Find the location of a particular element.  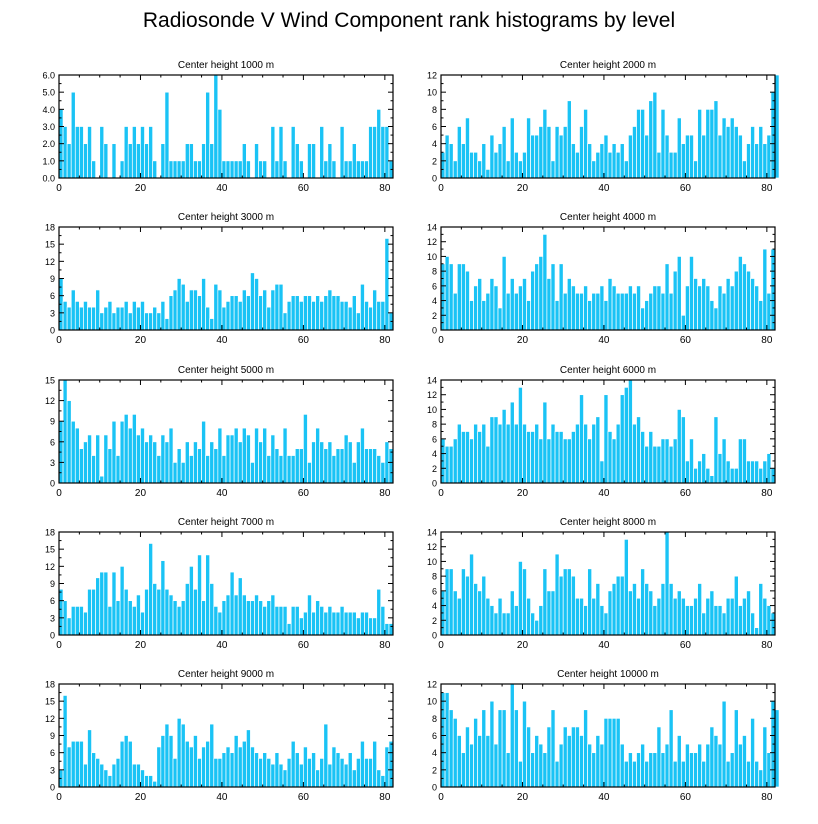

y-tick-label: 3 is located at coordinates (52, 770).